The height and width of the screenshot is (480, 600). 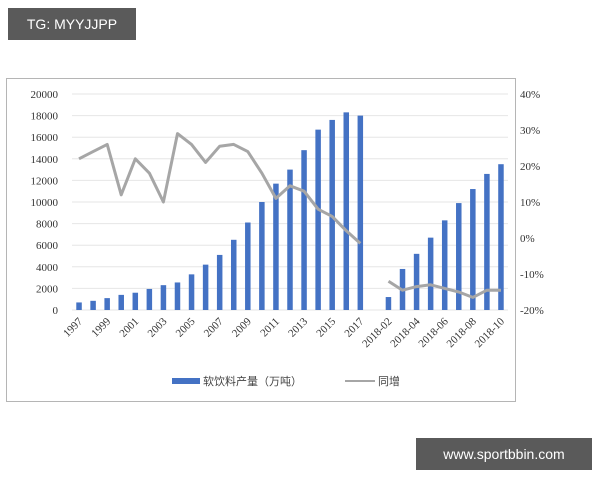 What do you see at coordinates (45, 117) in the screenshot?
I see `left-axis-tick: 18000` at bounding box center [45, 117].